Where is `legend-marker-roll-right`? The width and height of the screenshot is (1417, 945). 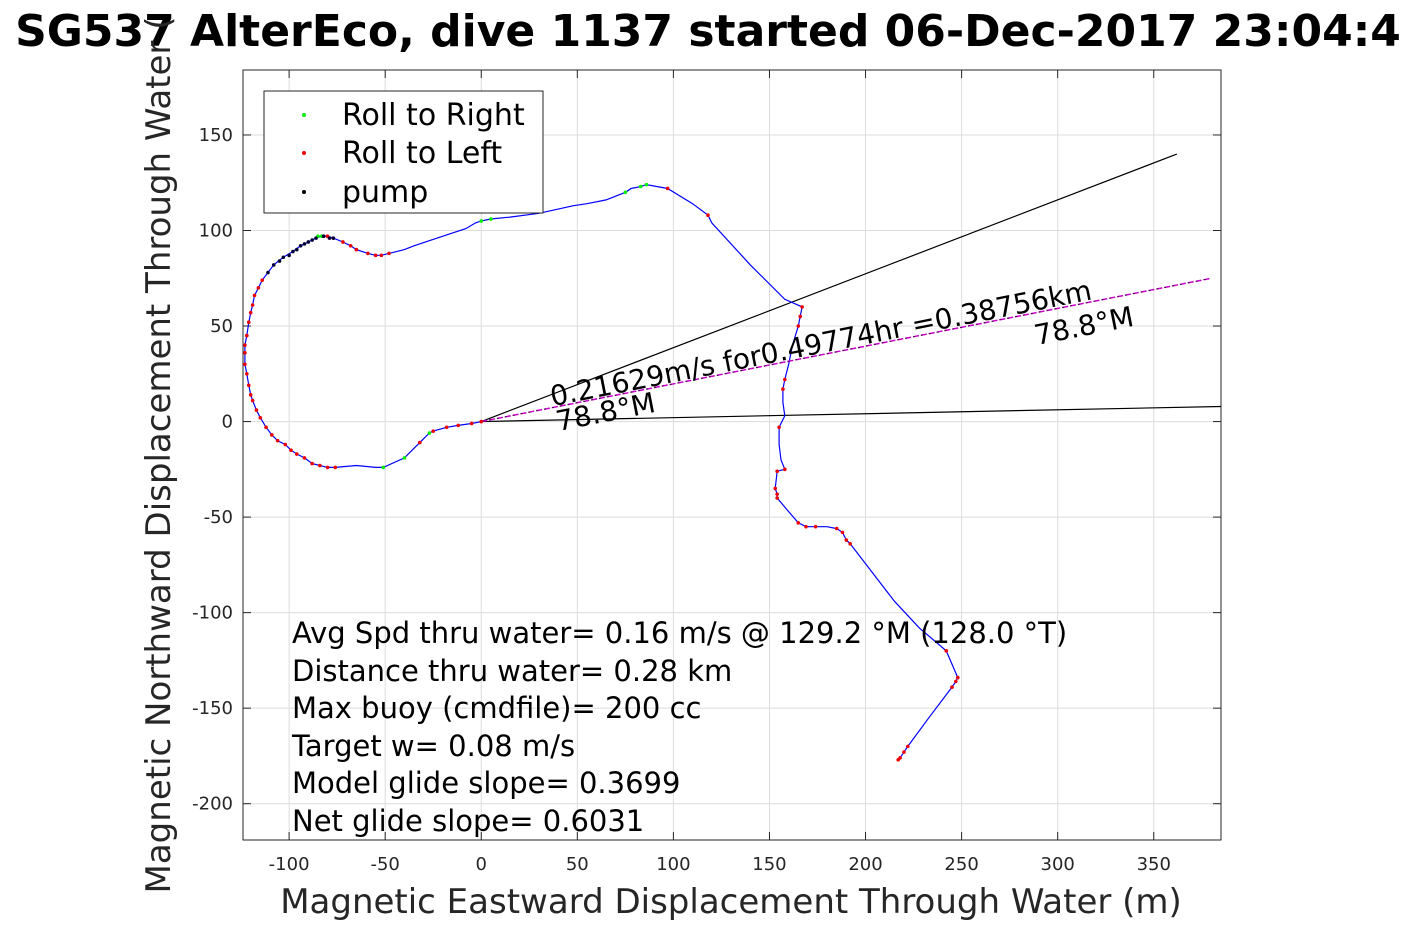 legend-marker-roll-right is located at coordinates (304, 115).